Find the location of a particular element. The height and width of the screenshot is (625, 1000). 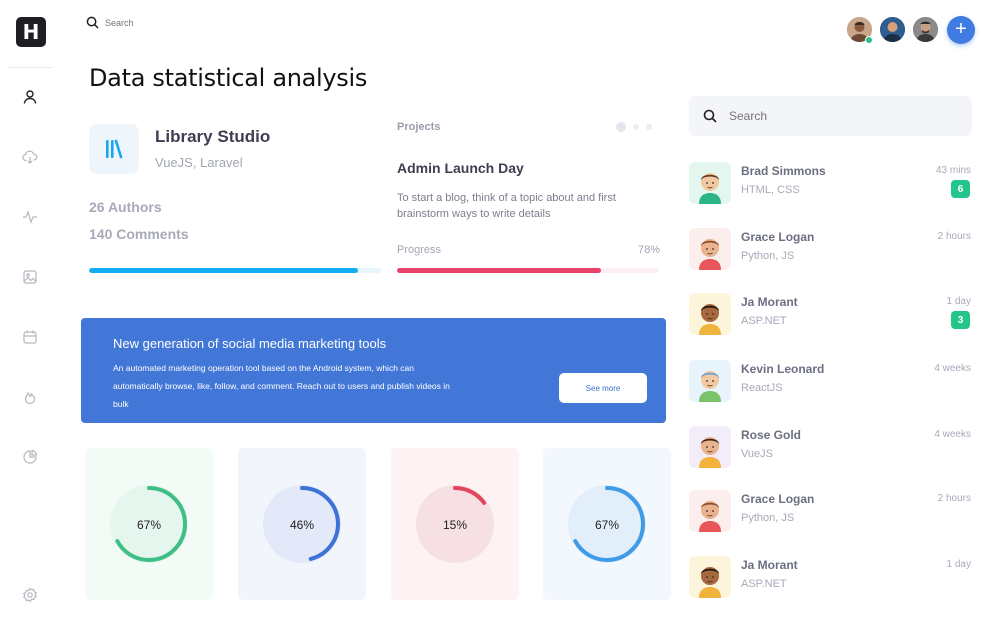

fire-icon is located at coordinates (30, 397).